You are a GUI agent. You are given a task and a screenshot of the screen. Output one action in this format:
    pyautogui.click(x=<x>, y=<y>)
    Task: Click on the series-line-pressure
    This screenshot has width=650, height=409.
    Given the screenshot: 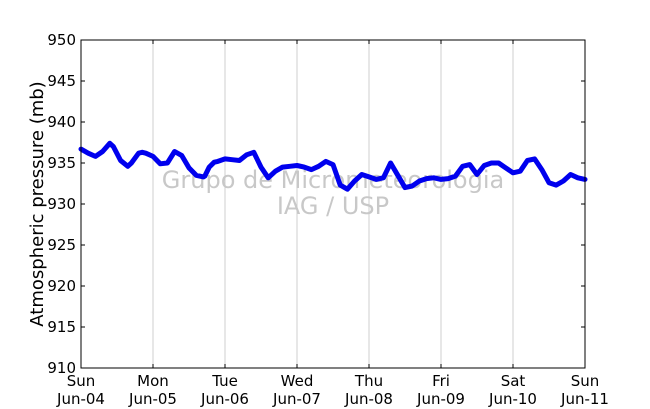 What is the action you would take?
    pyautogui.click(x=333, y=166)
    